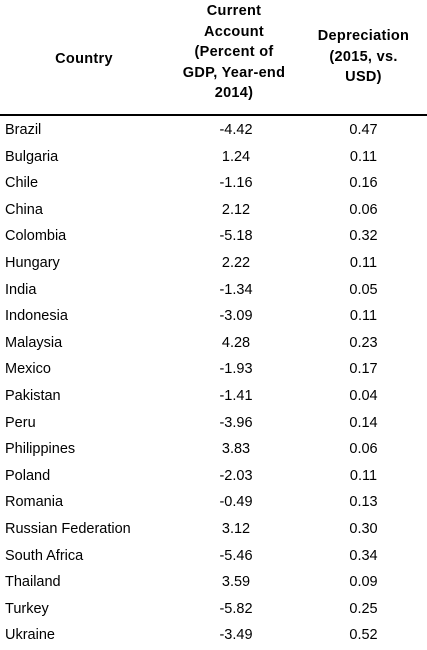 Image resolution: width=427 pixels, height=650 pixels. Describe the element at coordinates (363, 369) in the screenshot. I see `cell-depreciation: 0.17` at that location.